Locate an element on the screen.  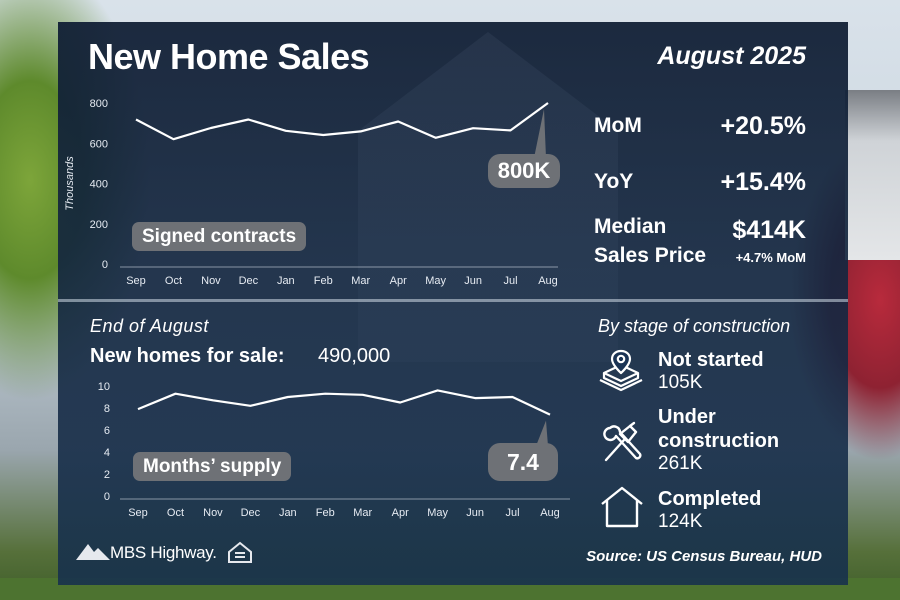
median-label-line2: Sales Price is located at coordinates (650, 255).